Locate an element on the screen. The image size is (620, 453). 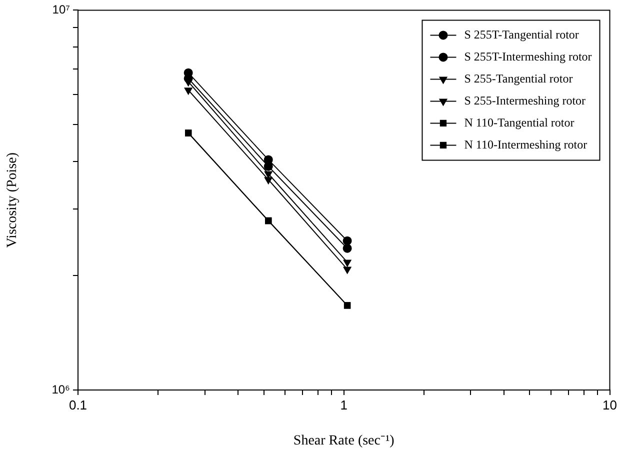
legend-label: N 110-Intermeshing rotor is located at coordinates (526, 144).